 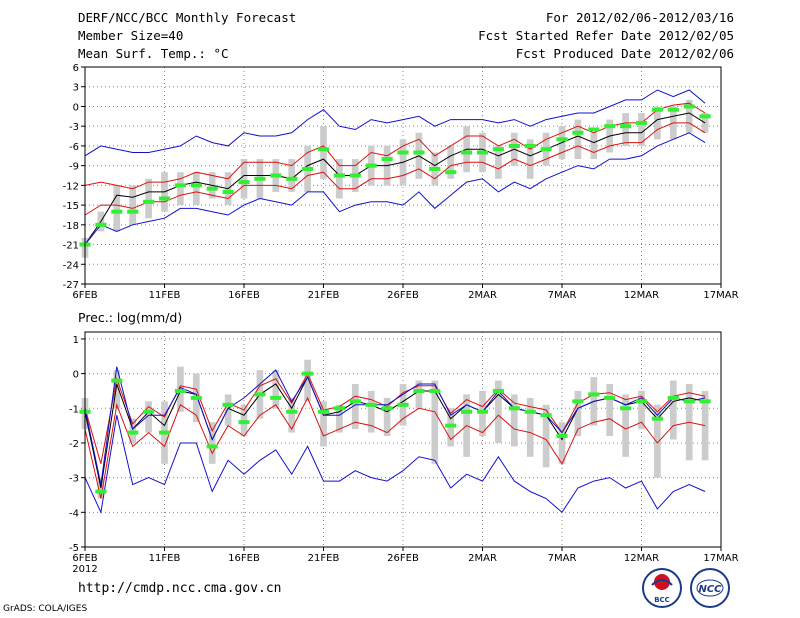 I want to click on precip-title: Prec.: log(mm/d), so click(x=130, y=317).